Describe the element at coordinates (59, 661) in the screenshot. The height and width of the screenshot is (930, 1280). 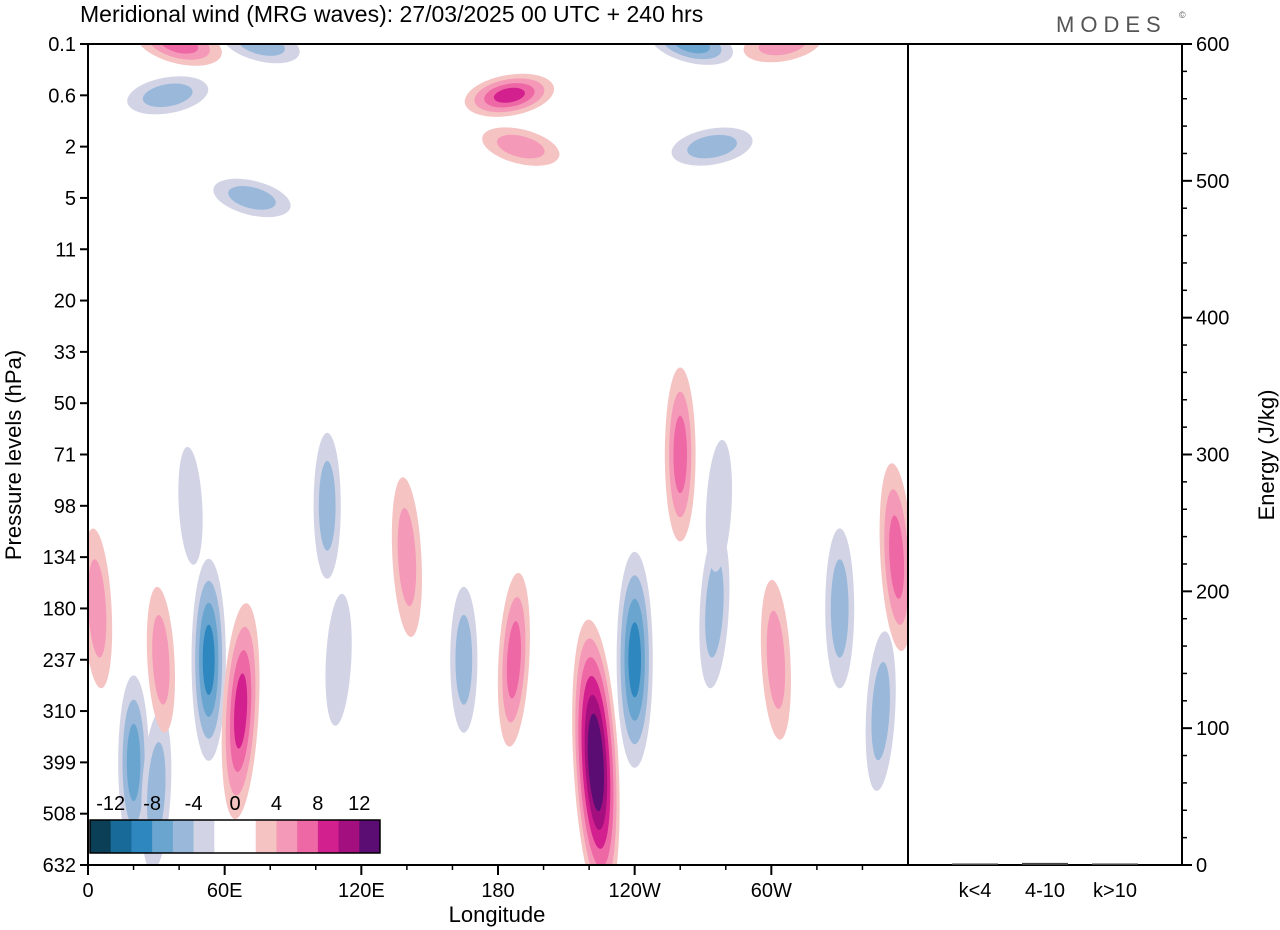
I see `y-tick-label: 237` at that location.